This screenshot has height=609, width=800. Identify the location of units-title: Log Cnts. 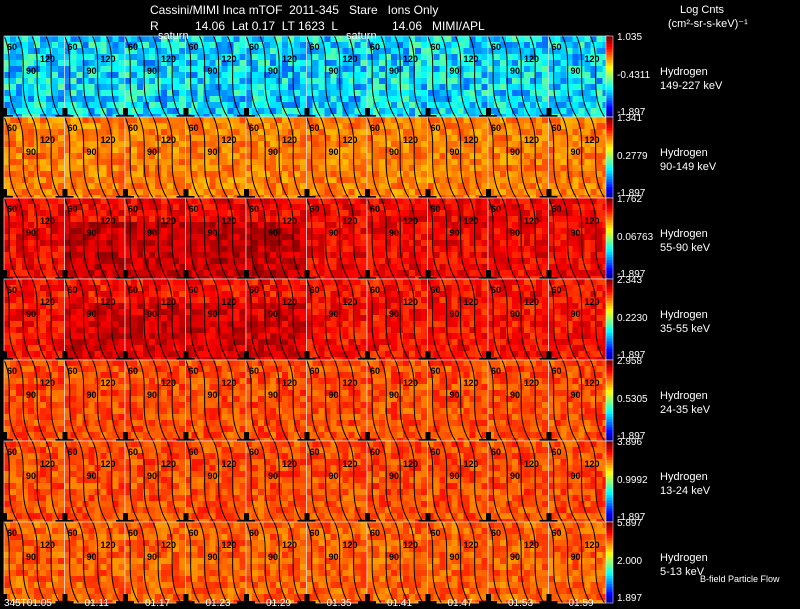
(702, 10).